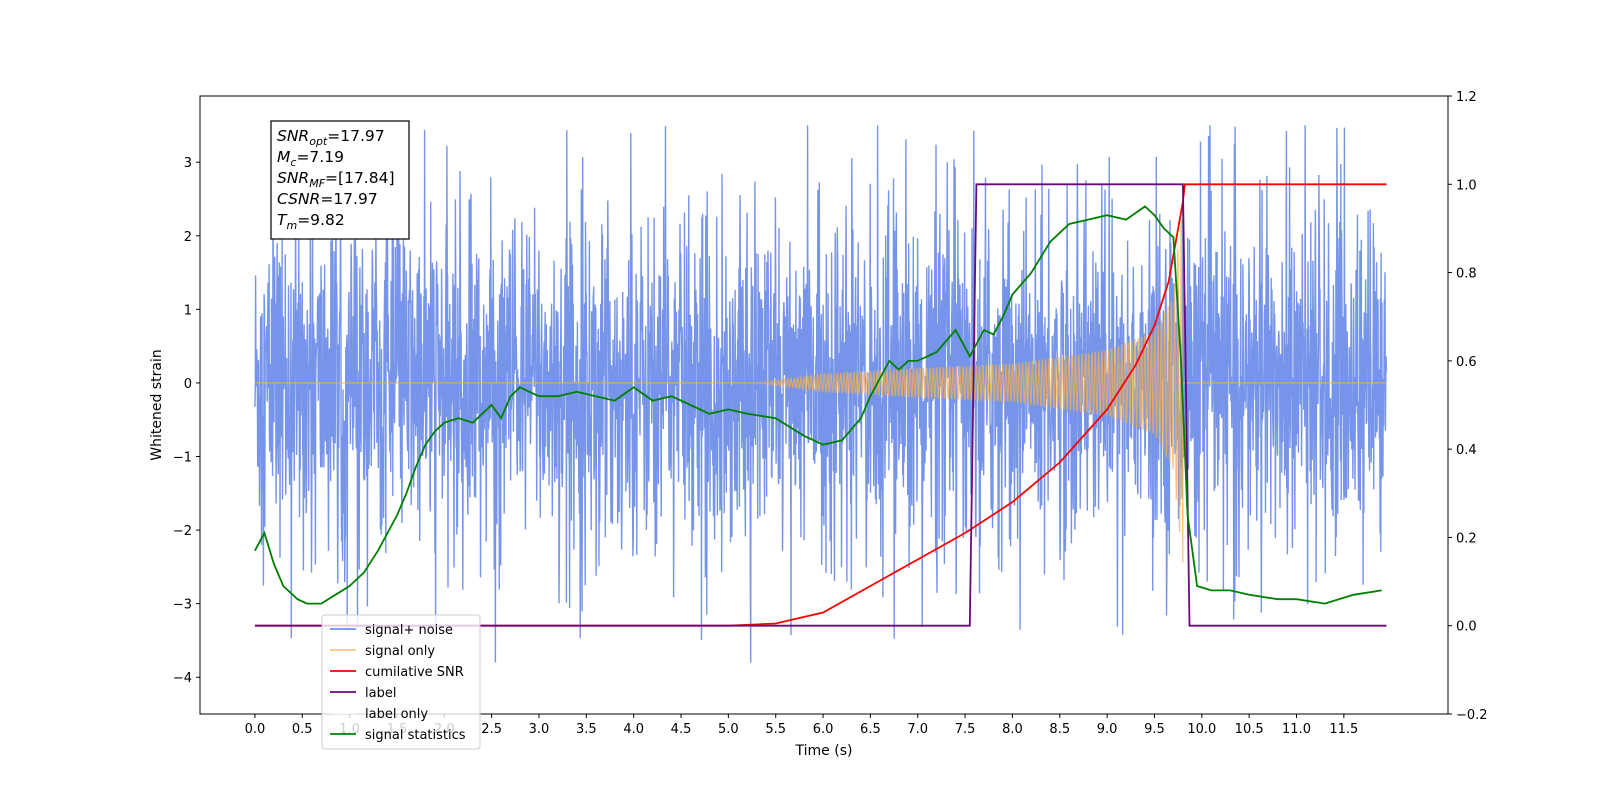 This screenshot has height=800, width=1600. What do you see at coordinates (1472, 715) in the screenshot?
I see `y-tick-label-right: −0.2` at bounding box center [1472, 715].